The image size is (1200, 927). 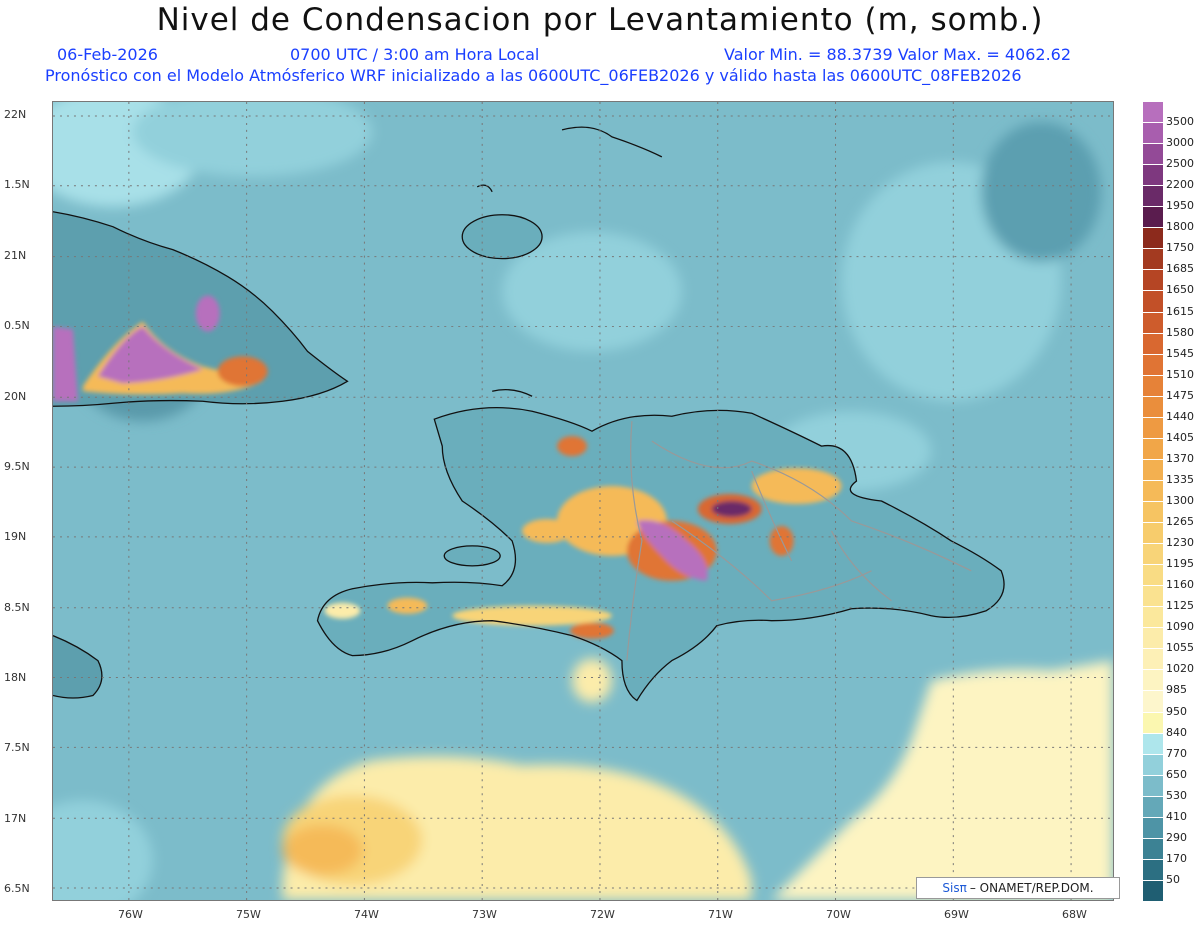 I want to click on lat-tick: 1.5N, so click(x=17, y=184).